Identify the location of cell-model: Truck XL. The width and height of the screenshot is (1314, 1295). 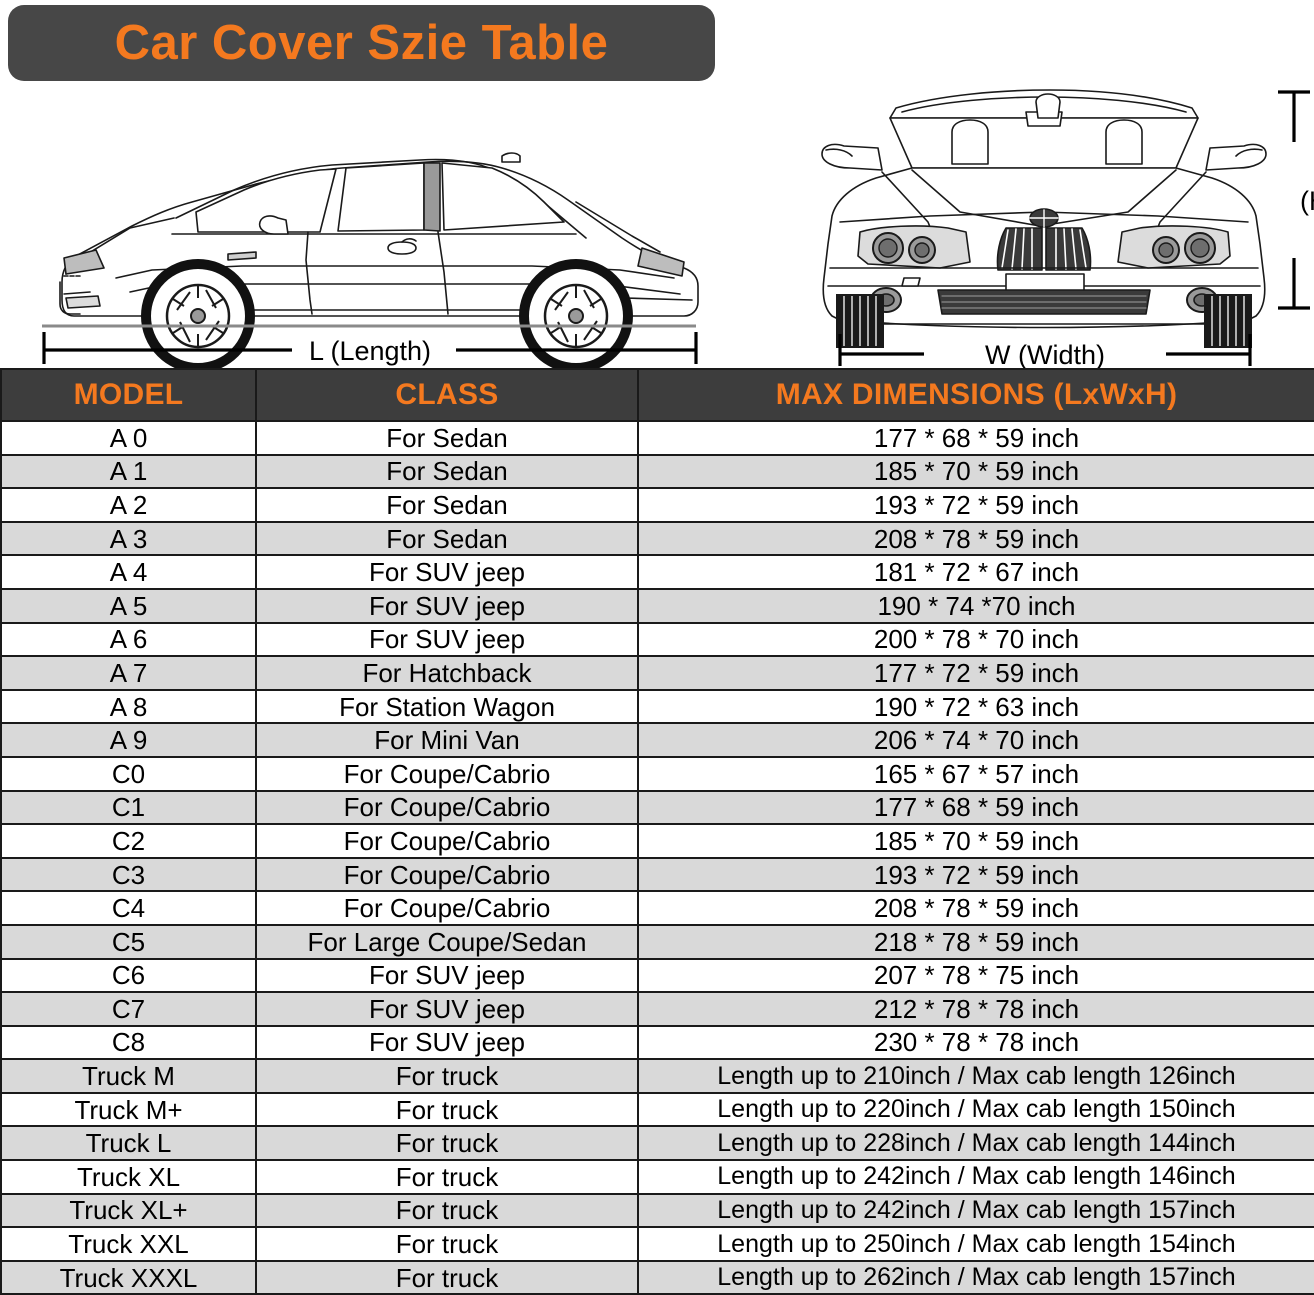
(128, 1177).